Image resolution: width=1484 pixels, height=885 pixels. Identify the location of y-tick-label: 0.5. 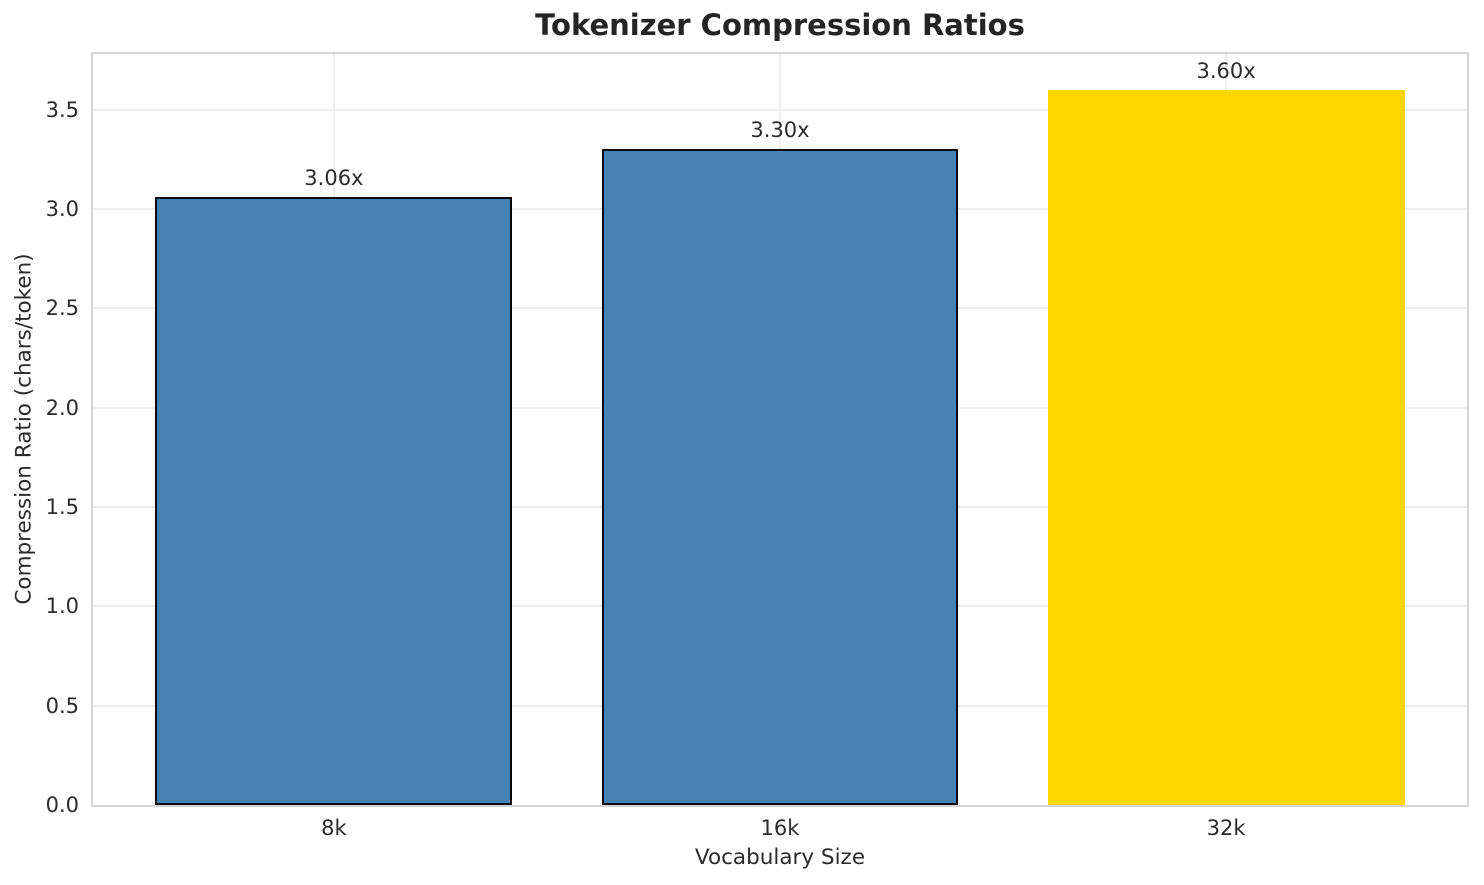
(62, 705).